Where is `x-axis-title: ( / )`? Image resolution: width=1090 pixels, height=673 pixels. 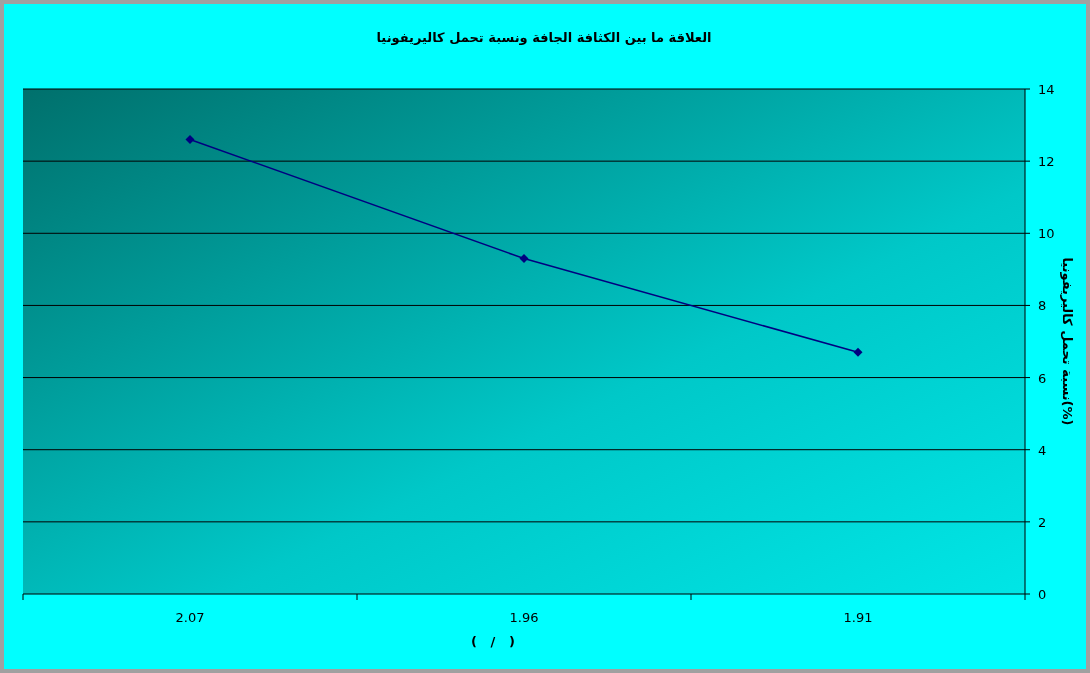
x-axis-title: ( / ) is located at coordinates (493, 641).